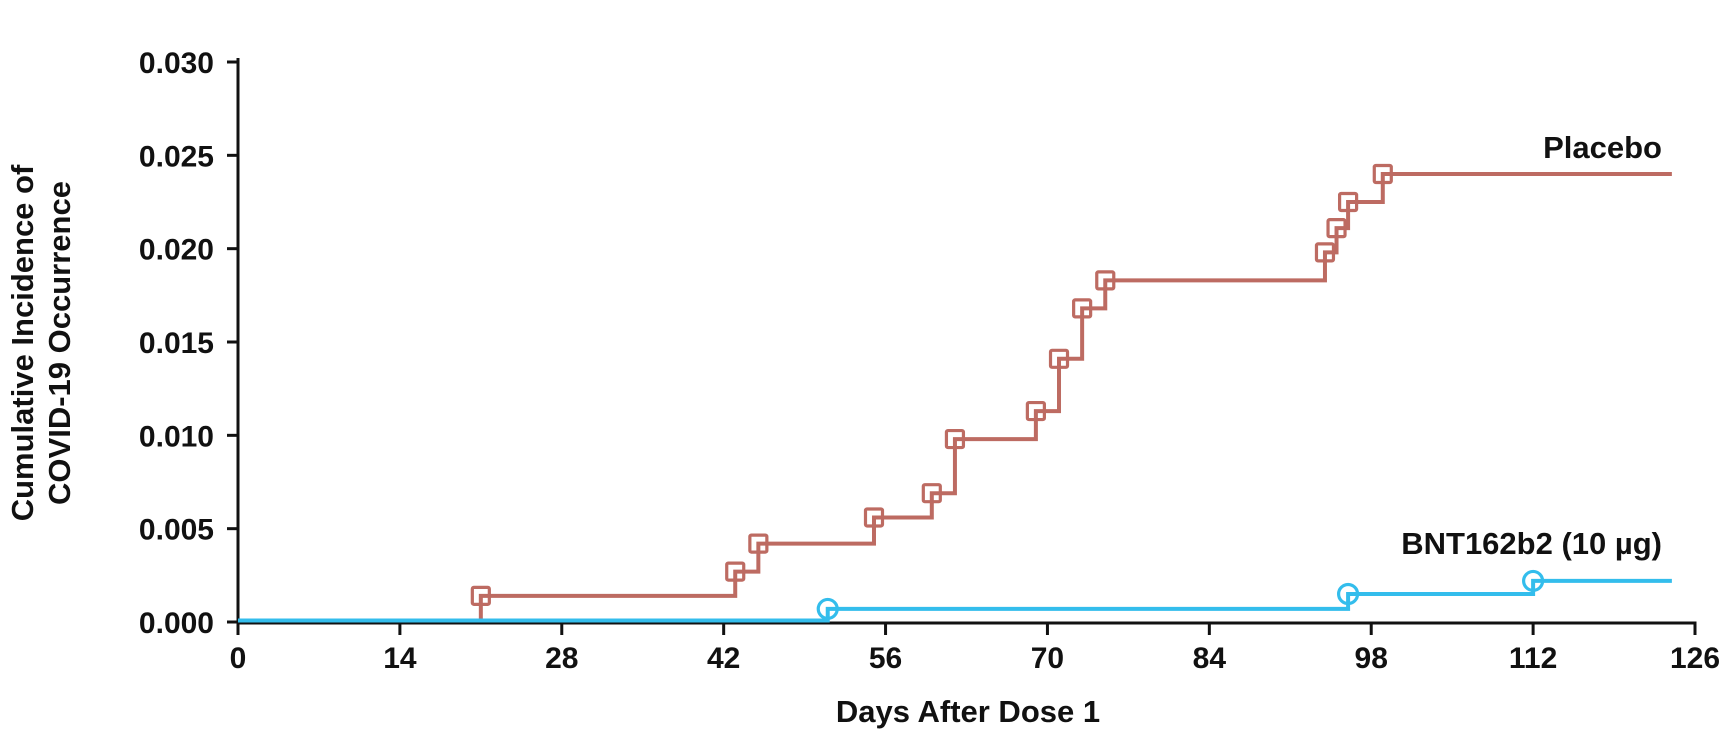 This screenshot has width=1732, height=756. Describe the element at coordinates (22, 342) in the screenshot. I see `y-axis-title-line1: Cumulative Incidence of` at that location.